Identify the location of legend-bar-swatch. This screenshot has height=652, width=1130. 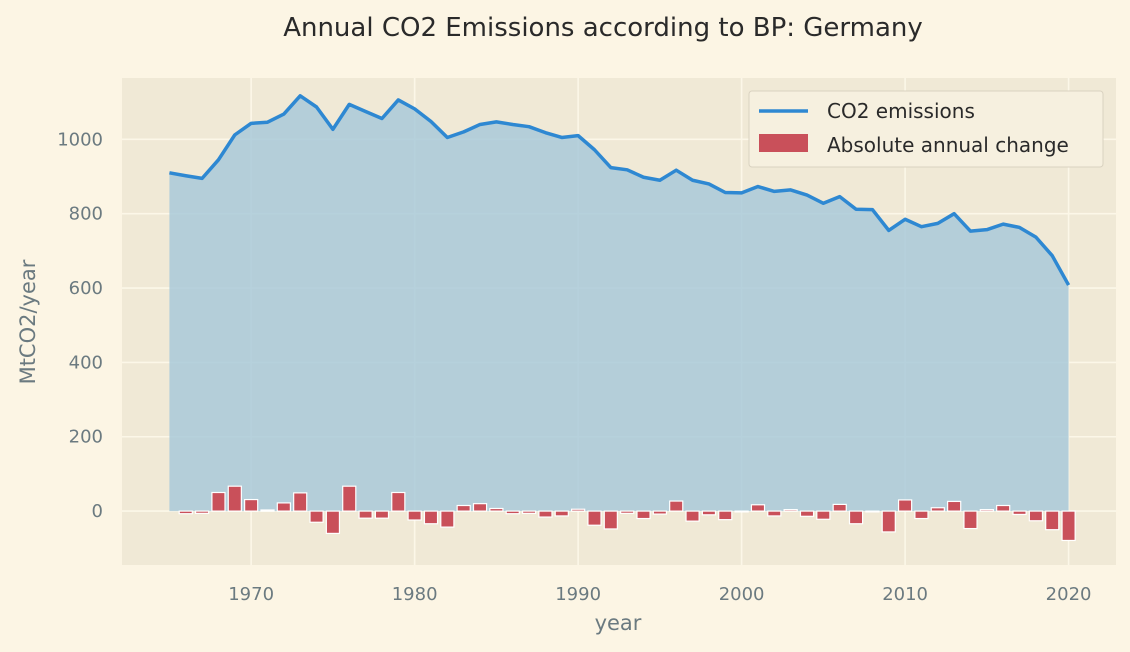
(783, 143).